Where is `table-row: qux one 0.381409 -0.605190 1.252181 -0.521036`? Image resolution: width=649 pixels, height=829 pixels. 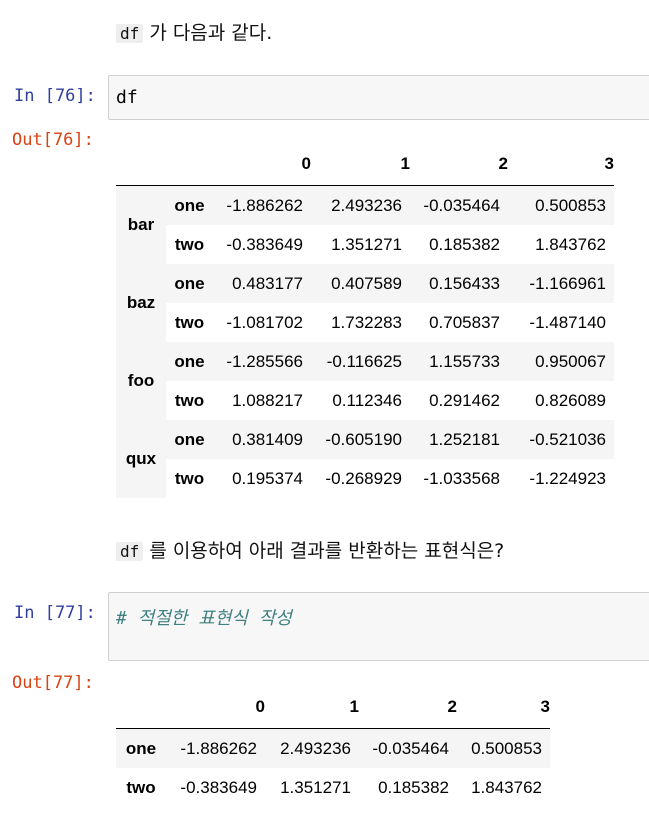 table-row: qux one 0.381409 -0.605190 1.252181 -0.521036 is located at coordinates (365, 459).